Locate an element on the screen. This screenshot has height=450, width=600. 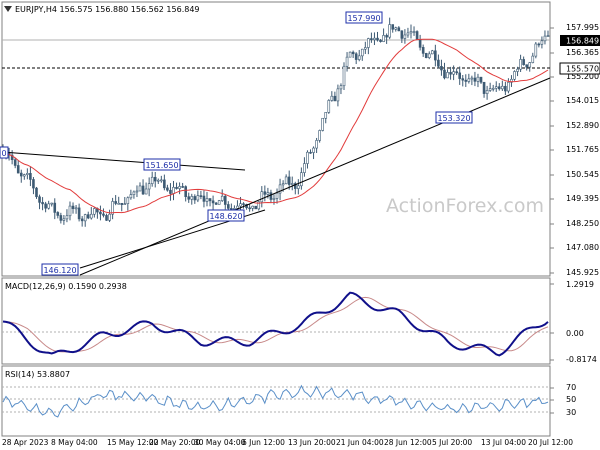
x-tick-label: 8 May 04:00 is located at coordinates (74, 442).